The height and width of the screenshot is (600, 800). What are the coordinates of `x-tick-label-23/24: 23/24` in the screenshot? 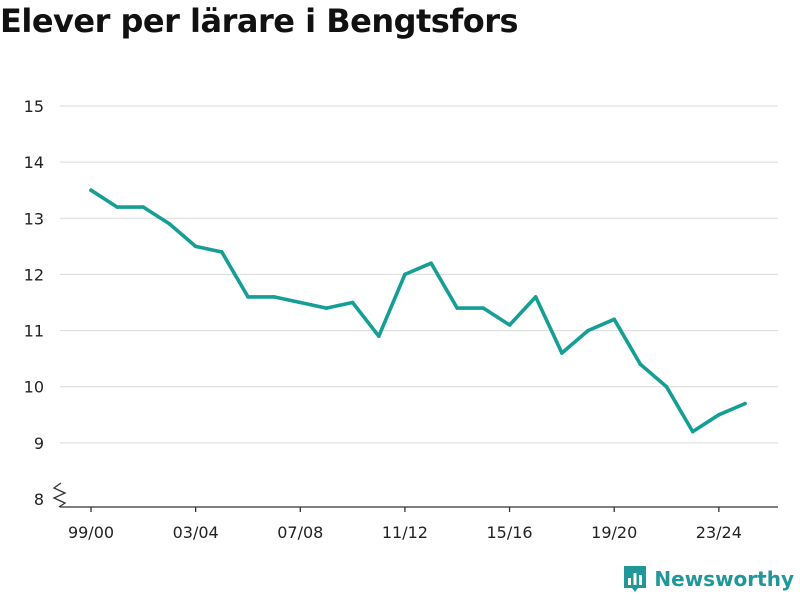 It's located at (719, 532).